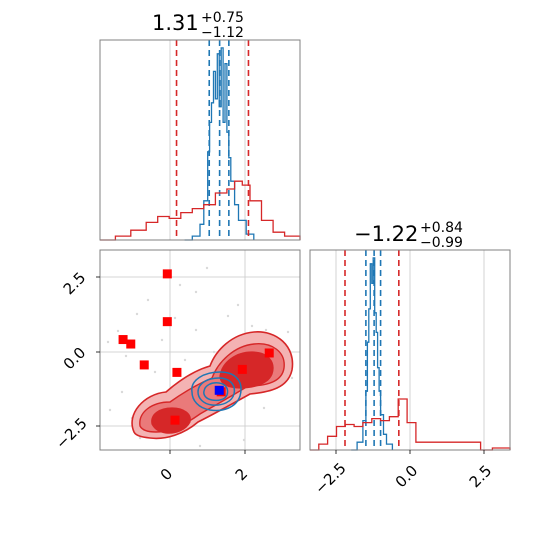 Image resolution: width=550 pixels, height=550 pixels. I want to click on top-histogram-marks, so click(200, 140).